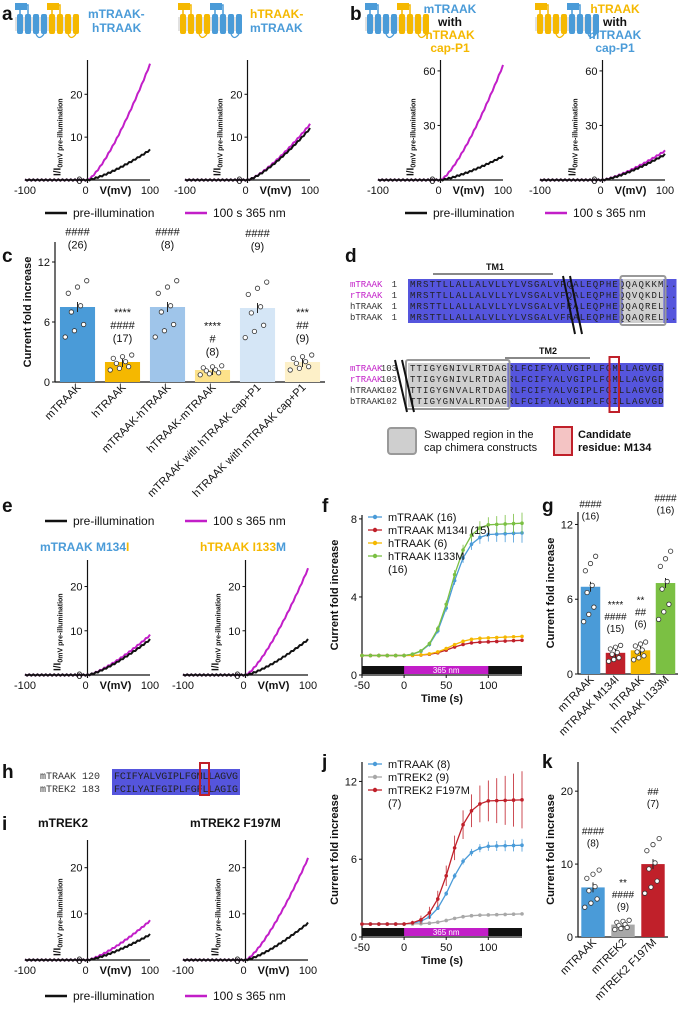  I want to click on topology-cartoon-hTRAAK-mTRAAK, so click(210, 21).